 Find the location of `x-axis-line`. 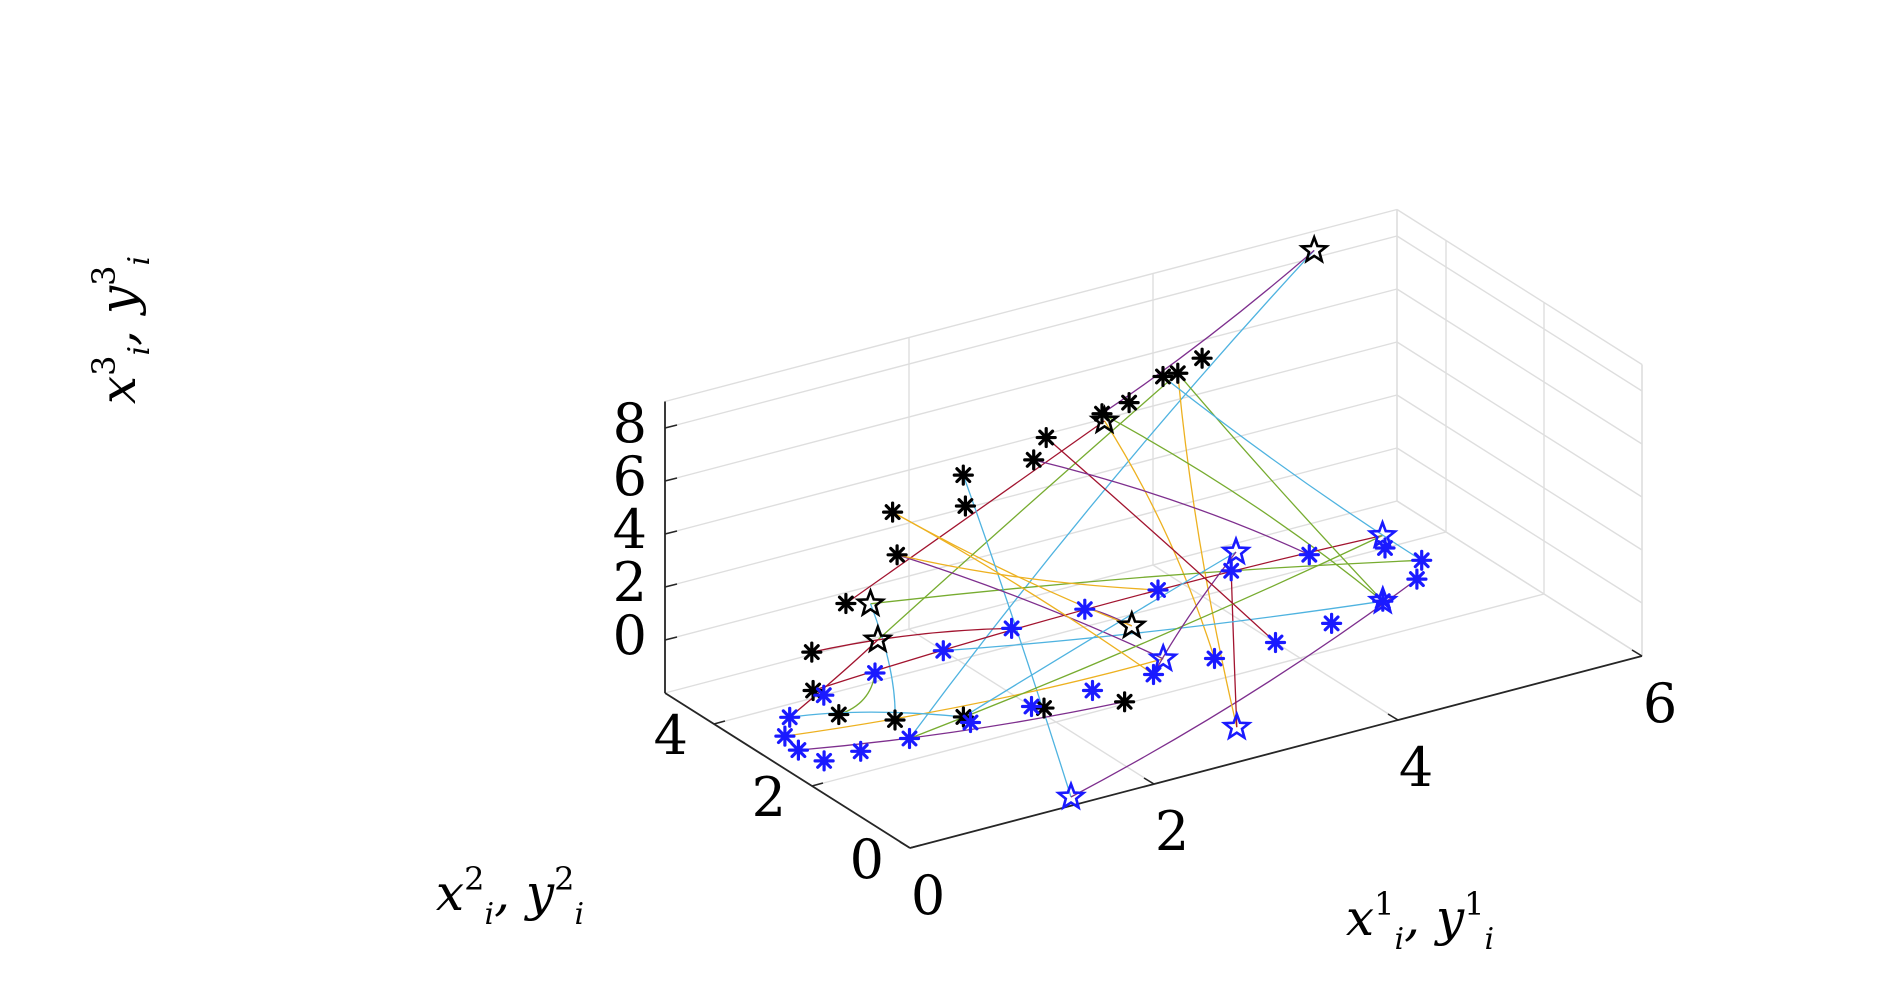

x-axis-line is located at coordinates (1276, 752).